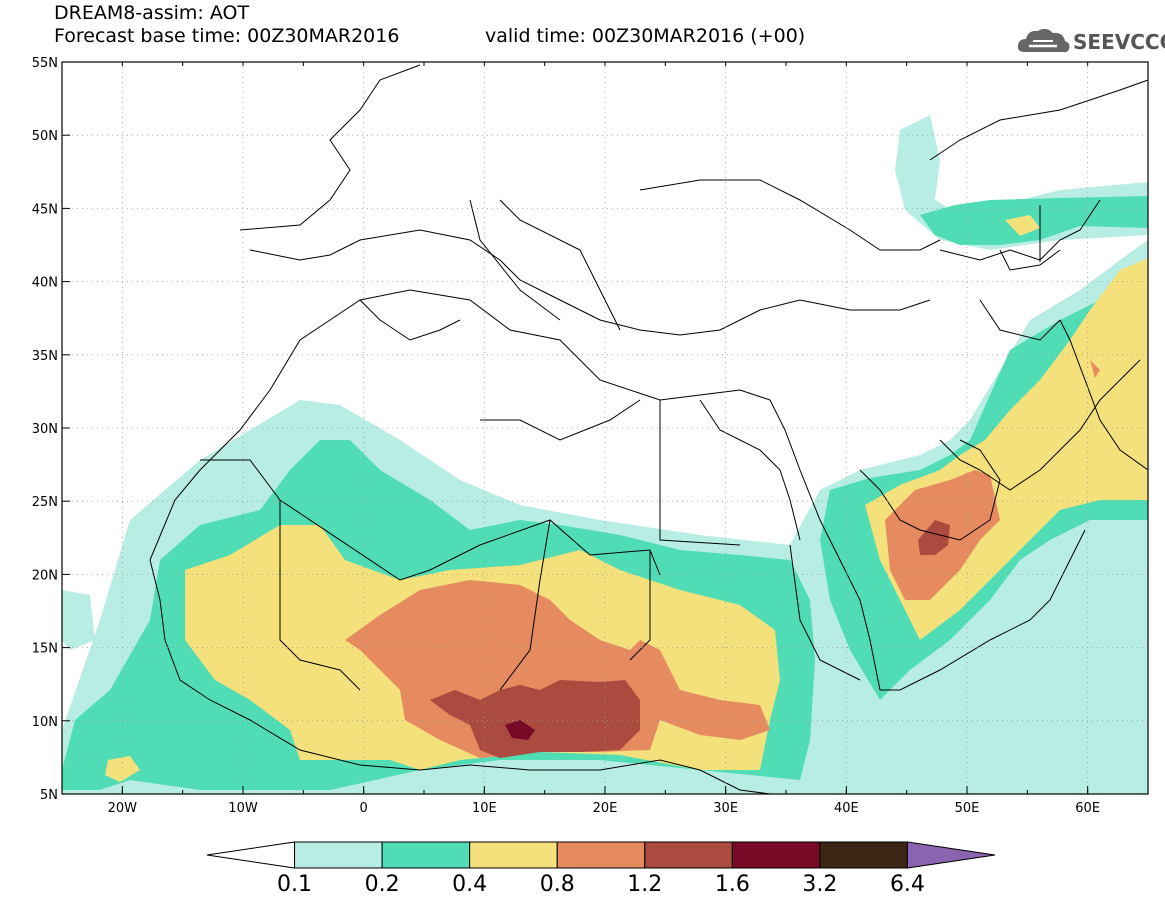 The width and height of the screenshot is (1165, 905). Describe the element at coordinates (364, 808) in the screenshot. I see `x-tick-label: 0` at that location.